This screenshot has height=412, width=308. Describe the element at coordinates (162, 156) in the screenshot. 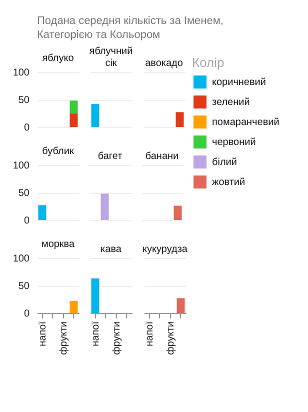

I see `chart-title: банани` at that location.